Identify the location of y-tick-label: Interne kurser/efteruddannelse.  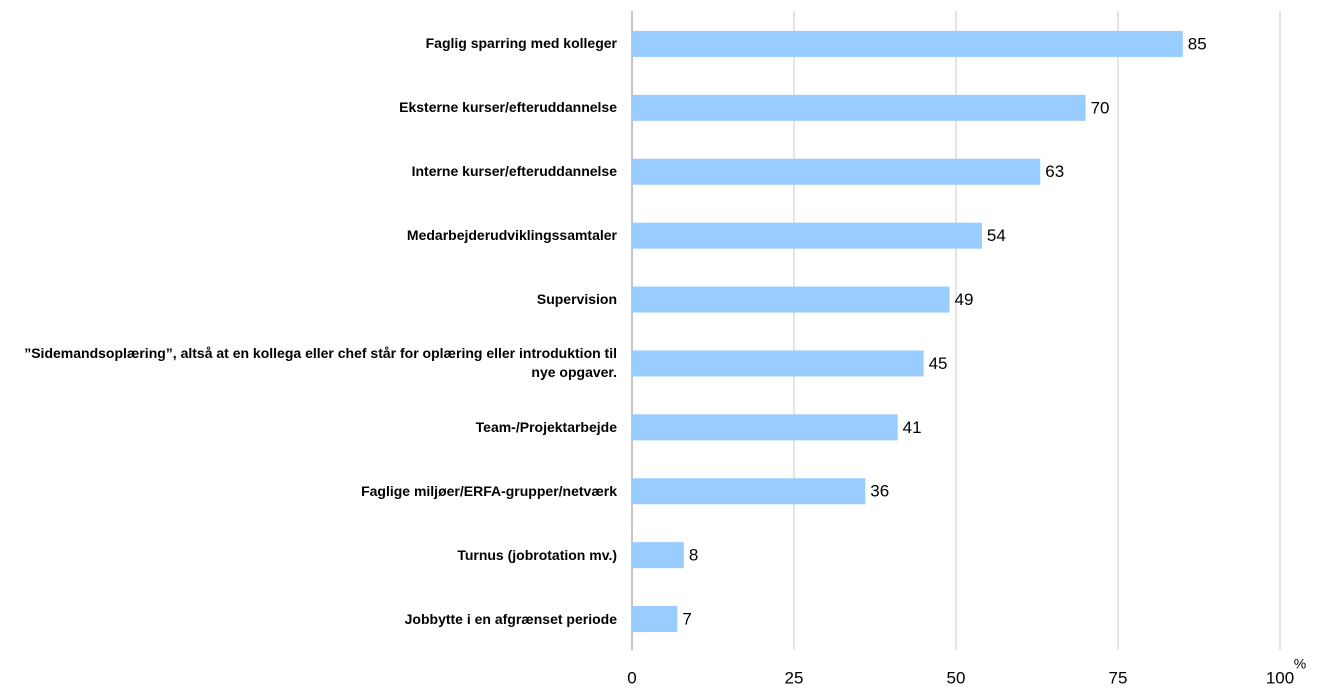
(514, 171).